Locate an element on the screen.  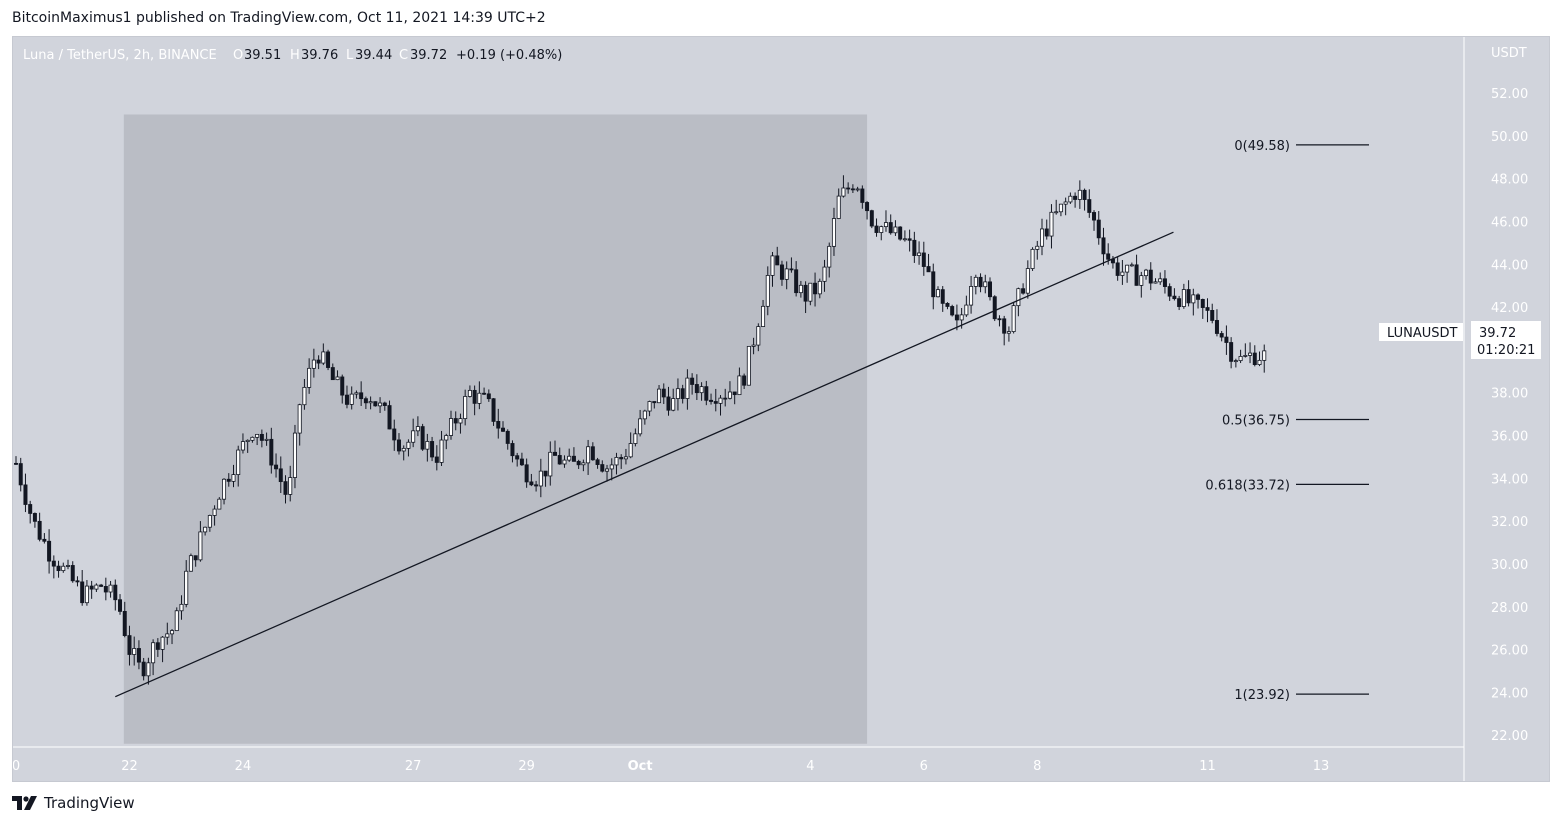
tradingview-logo-icon is located at coordinates (25, 803).